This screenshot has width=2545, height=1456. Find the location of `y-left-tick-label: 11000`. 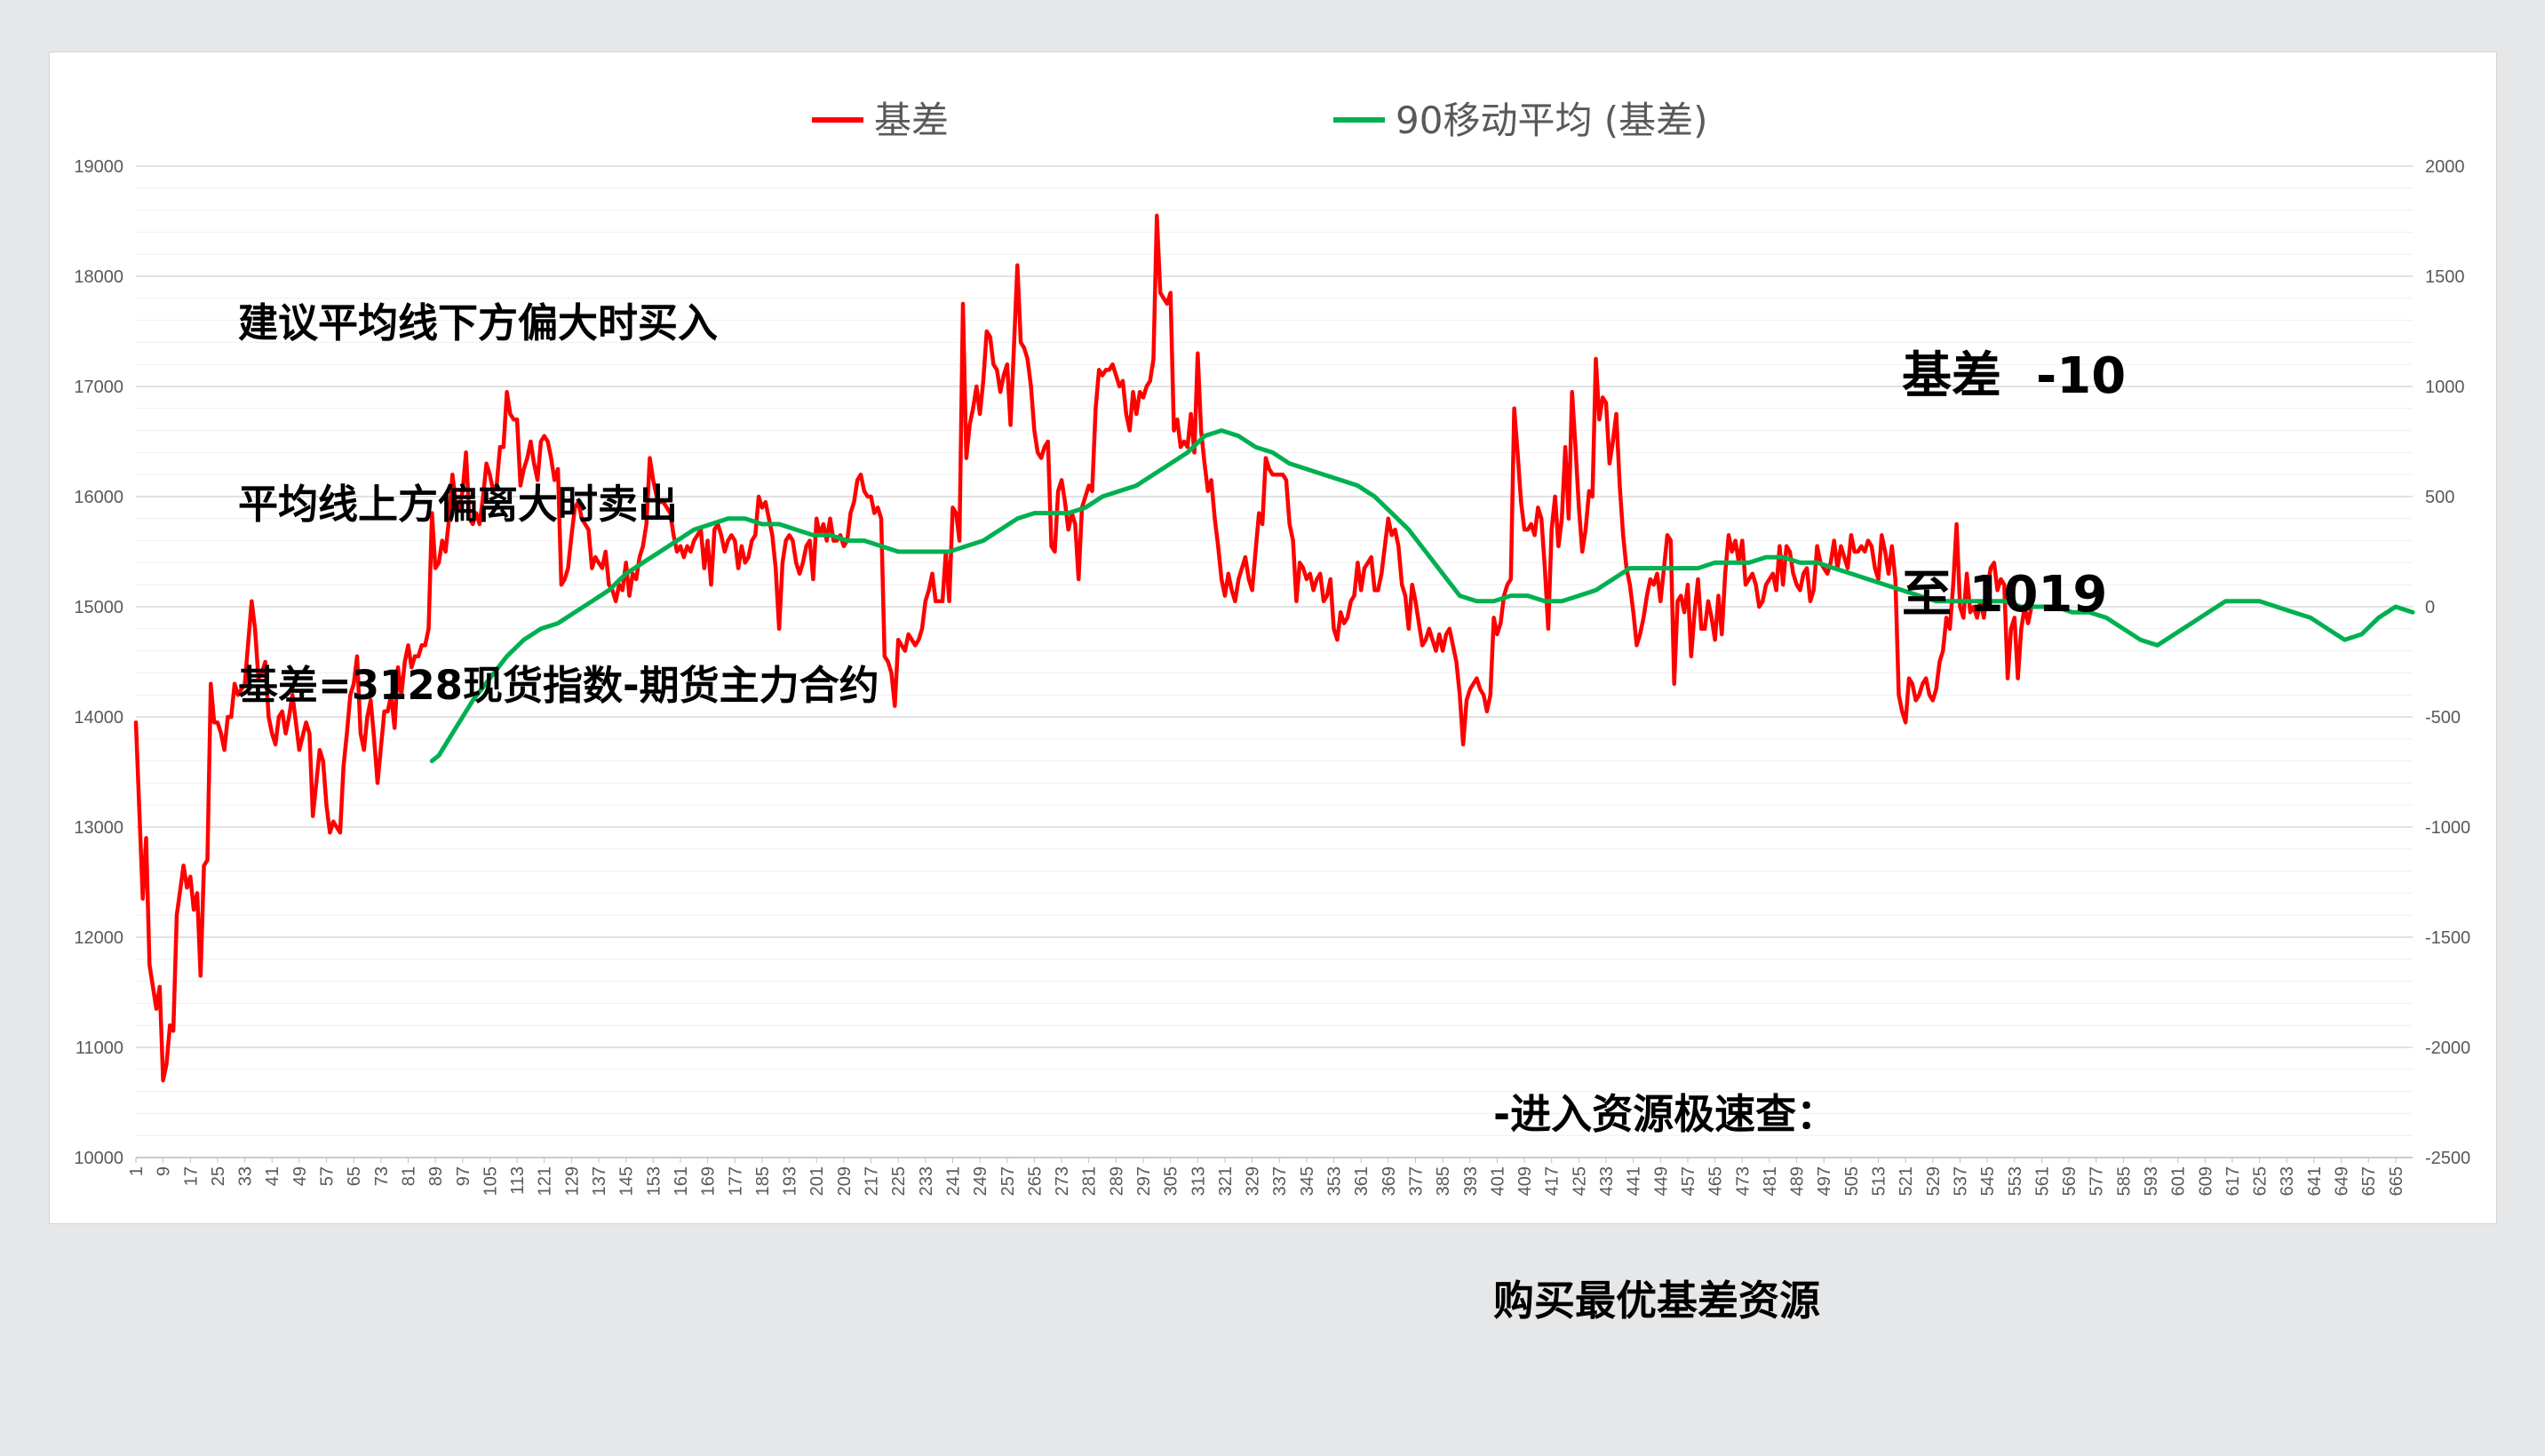

y-left-tick-label: 11000 is located at coordinates (99, 1048).